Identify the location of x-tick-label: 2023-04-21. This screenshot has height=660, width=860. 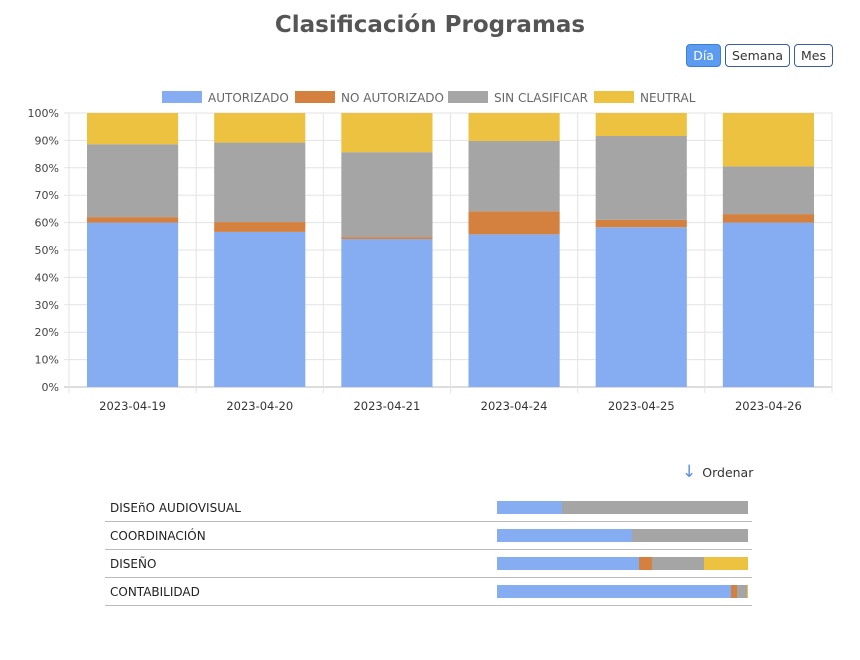
(386, 406).